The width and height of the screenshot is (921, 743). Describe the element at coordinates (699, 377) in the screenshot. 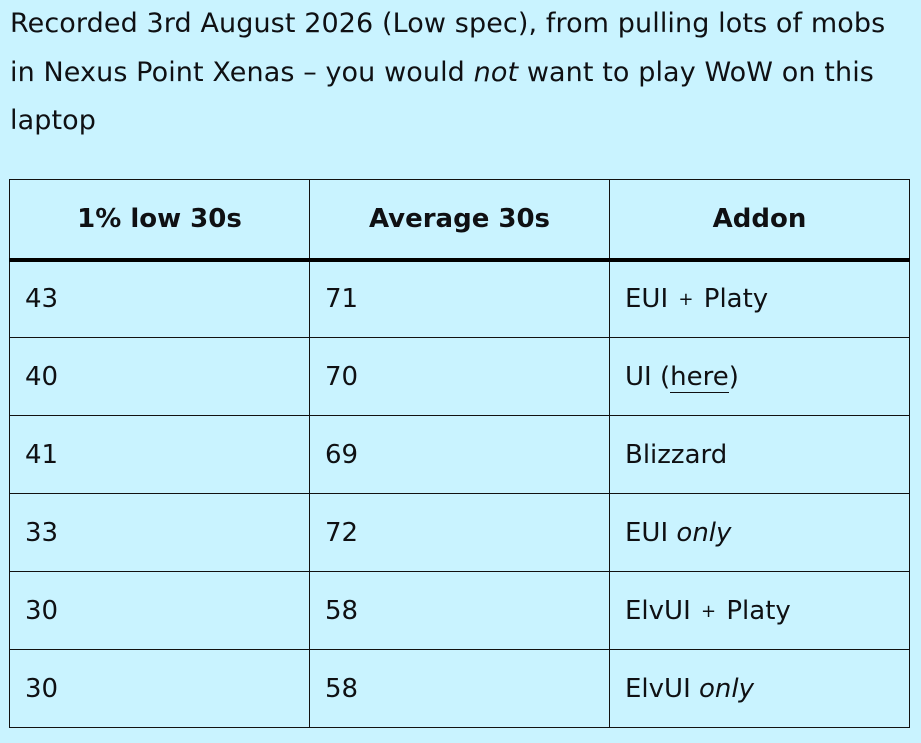

I see `here-link: here` at that location.